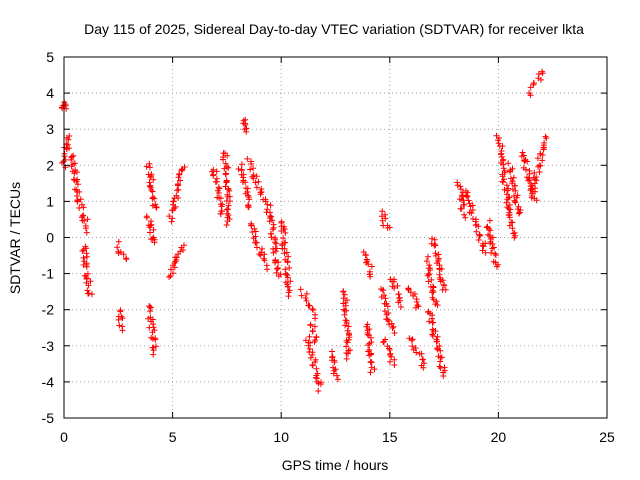  I want to click on y-tick-label: -3, so click(48, 346).